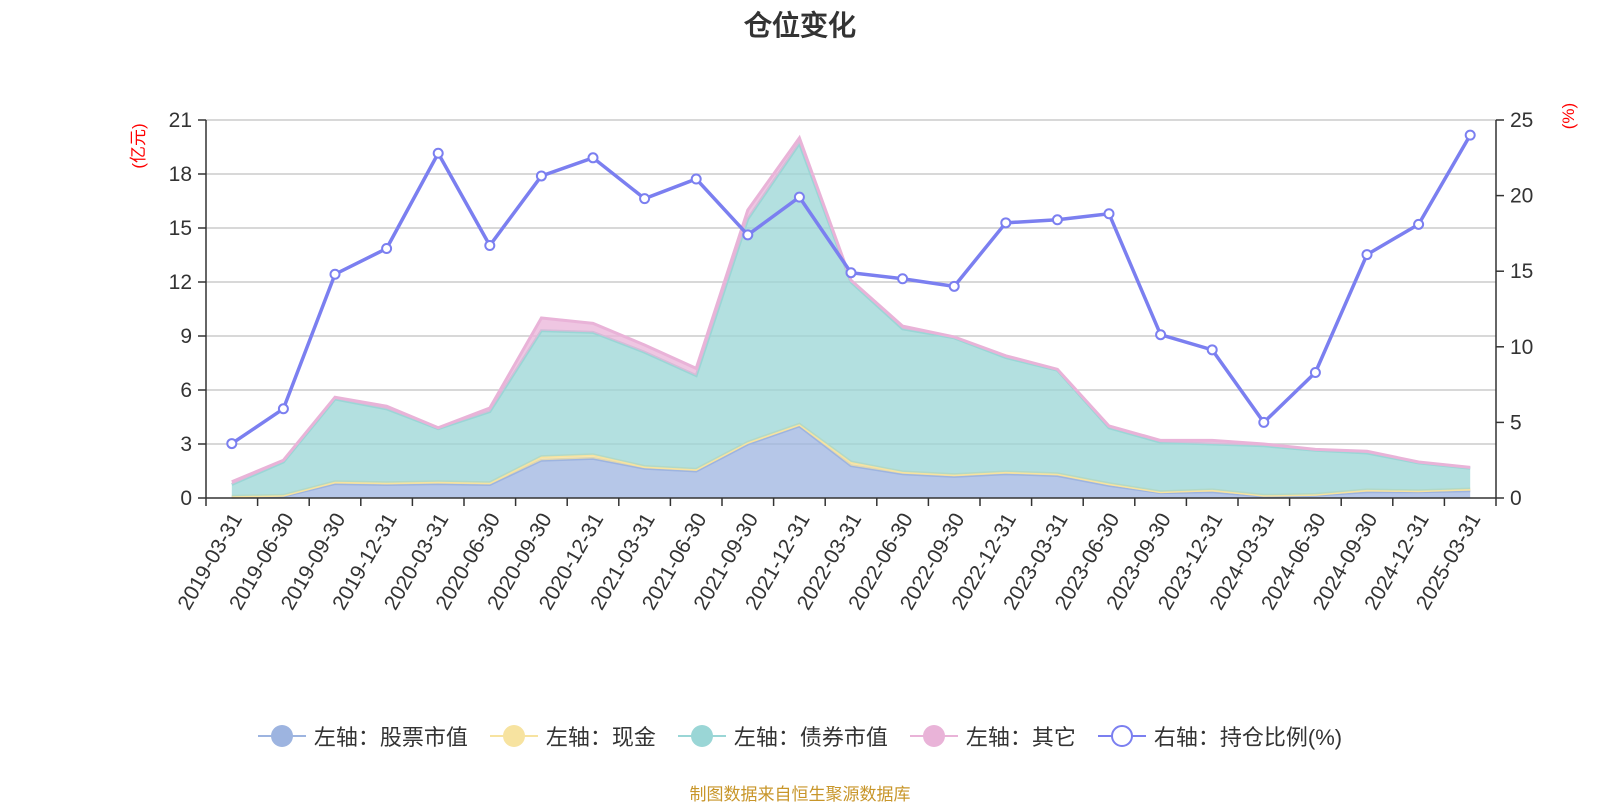 Image resolution: width=1600 pixels, height=805 pixels. I want to click on left-tick-label: 0, so click(186, 498).